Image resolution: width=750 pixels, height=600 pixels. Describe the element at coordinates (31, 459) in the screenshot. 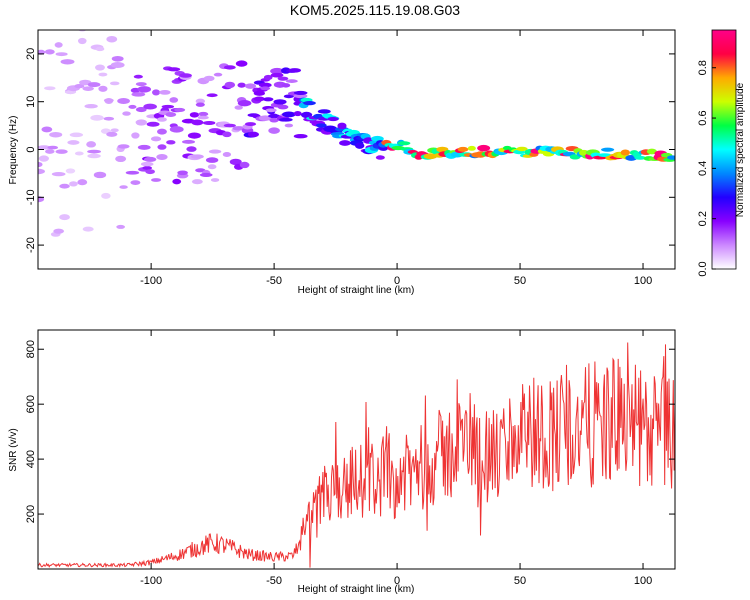

I see `y-tick-label: 400` at that location.